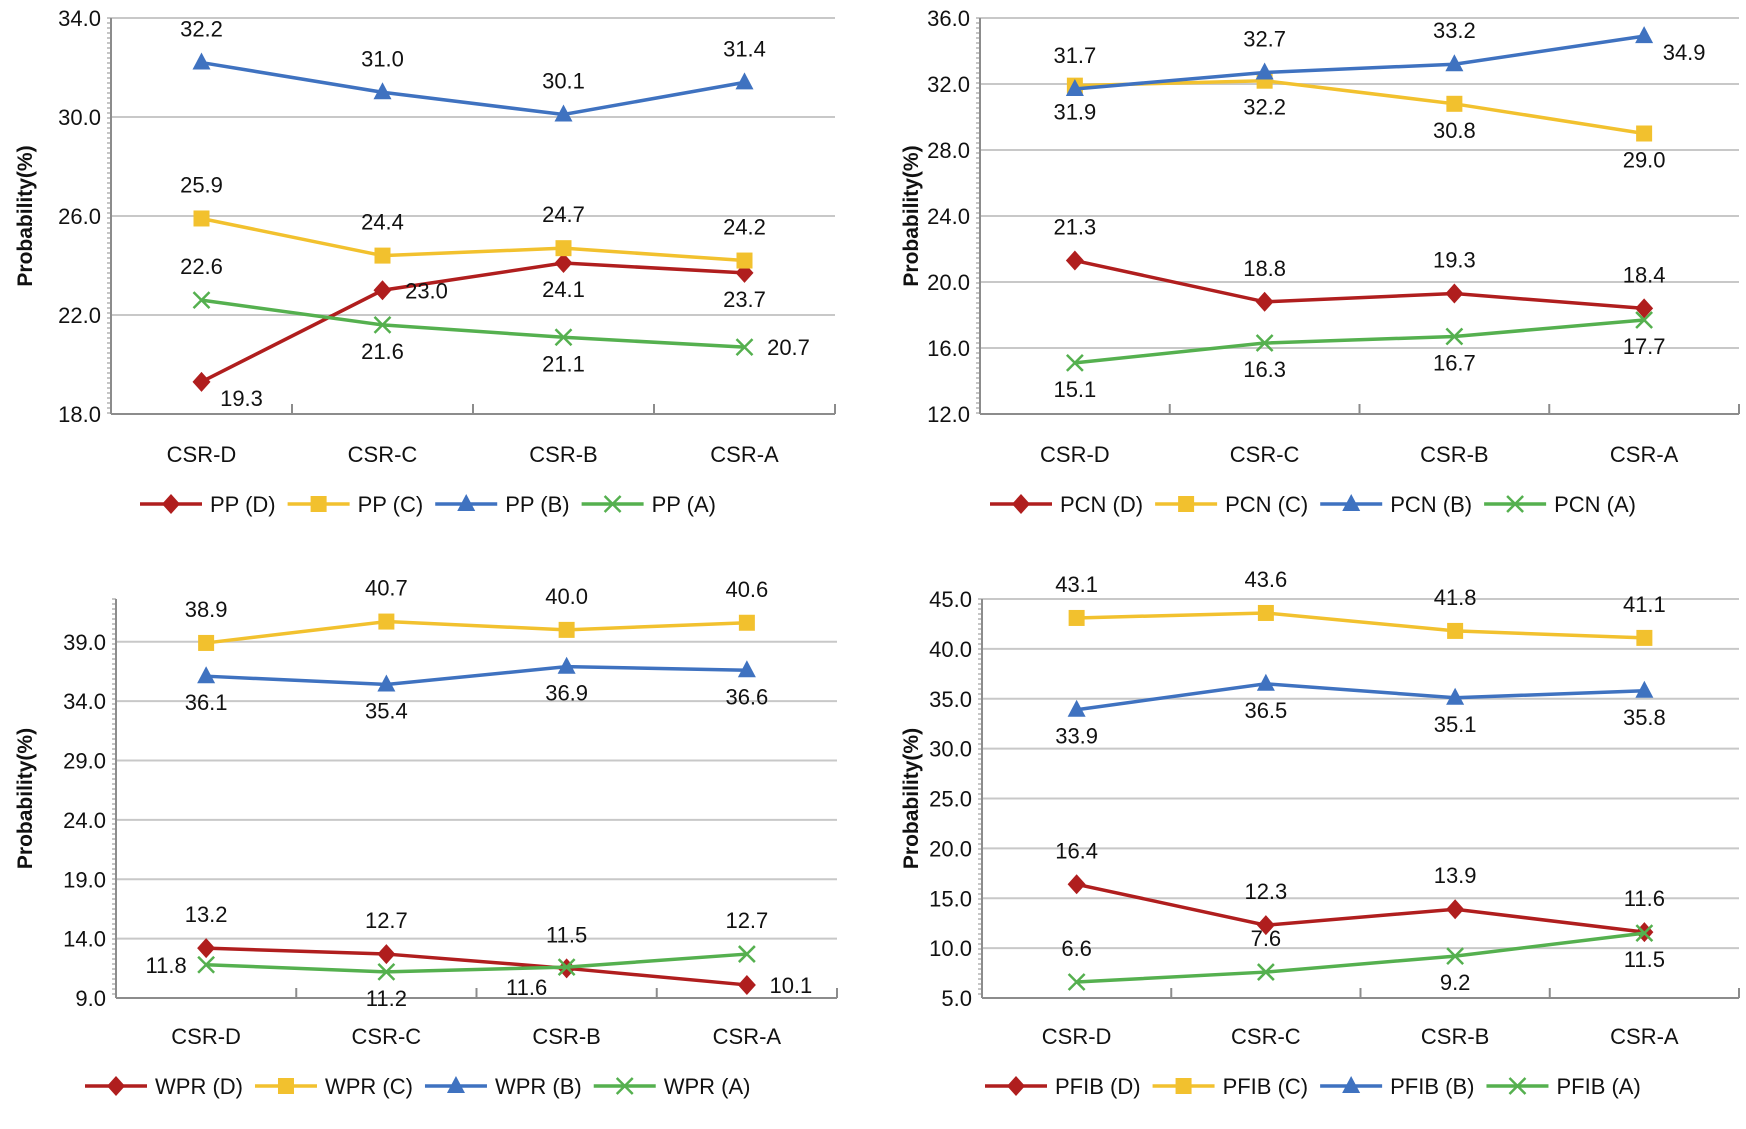 This screenshot has width=1746, height=1129. What do you see at coordinates (948, 348) in the screenshot?
I see `y-tick-label: 16.0` at bounding box center [948, 348].